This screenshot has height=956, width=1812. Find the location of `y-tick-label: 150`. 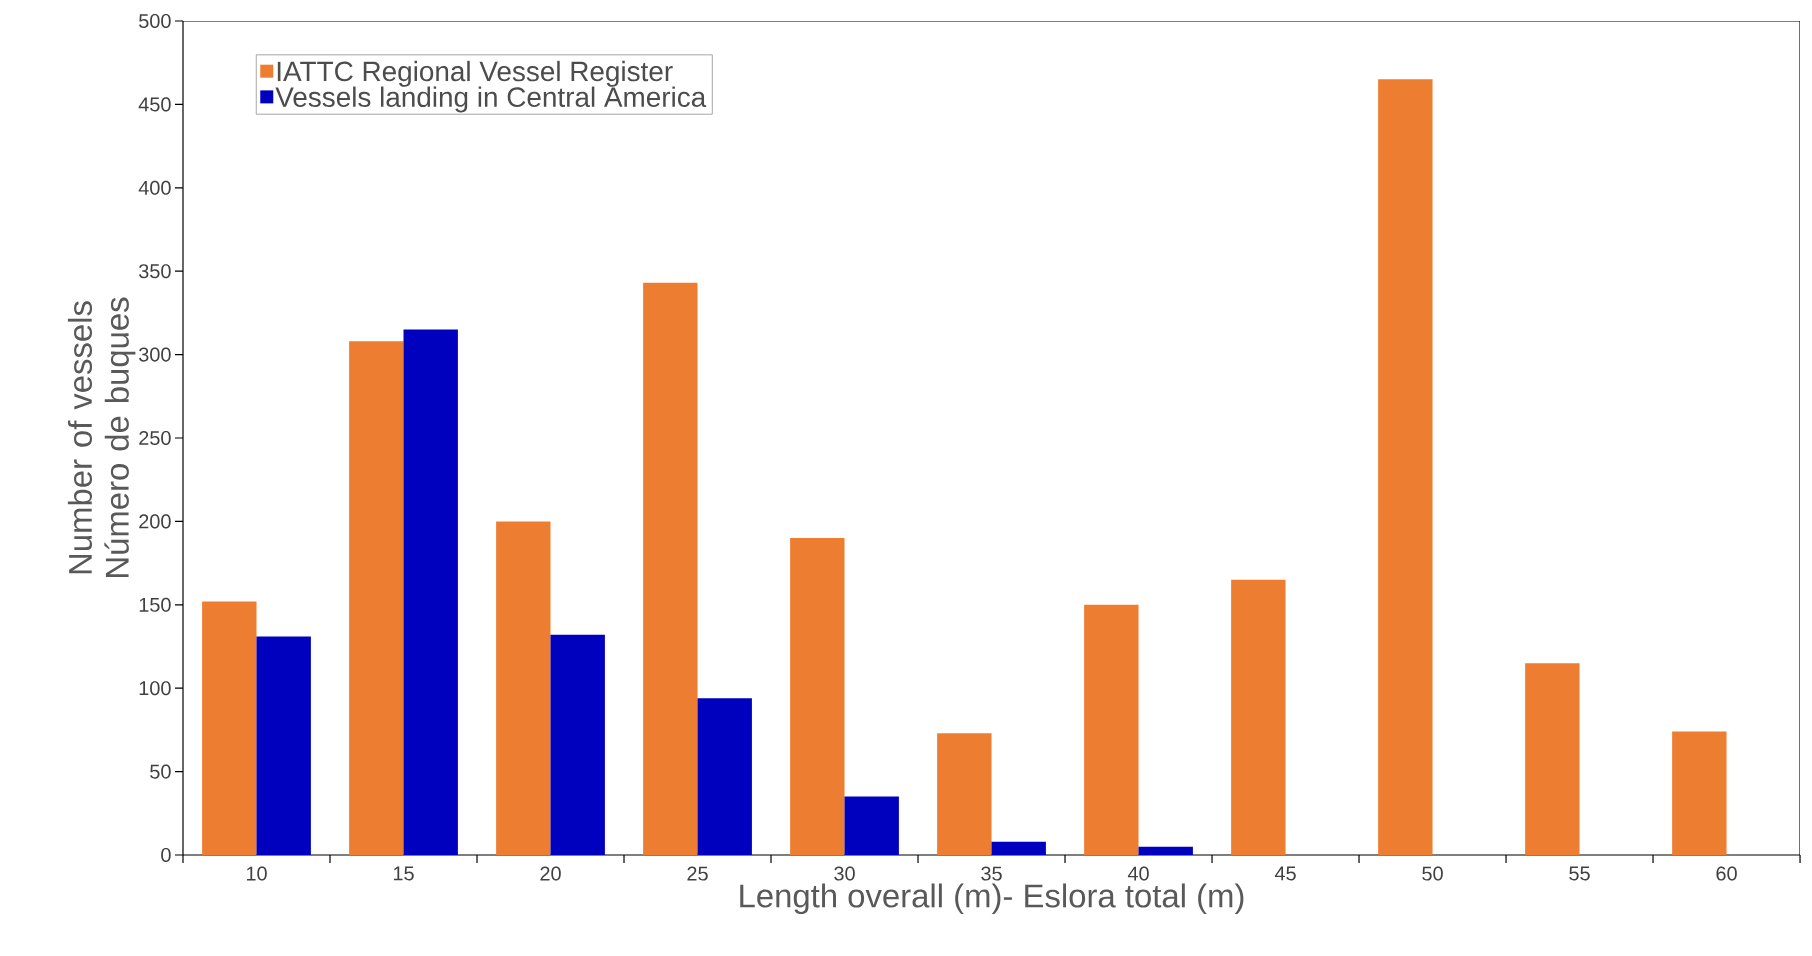

y-tick-label: 150 is located at coordinates (155, 604).